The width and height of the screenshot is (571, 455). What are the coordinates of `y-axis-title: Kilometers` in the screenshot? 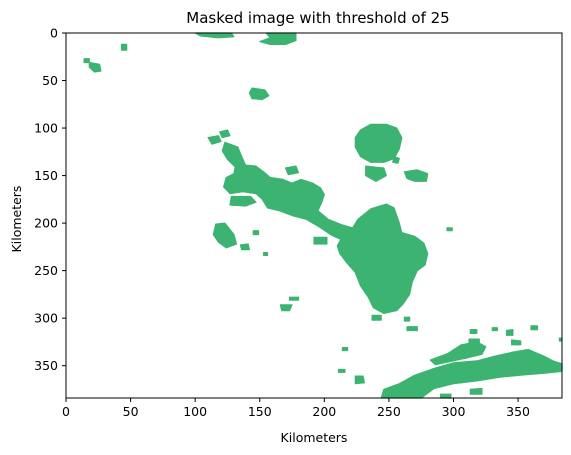 It's located at (16, 219).